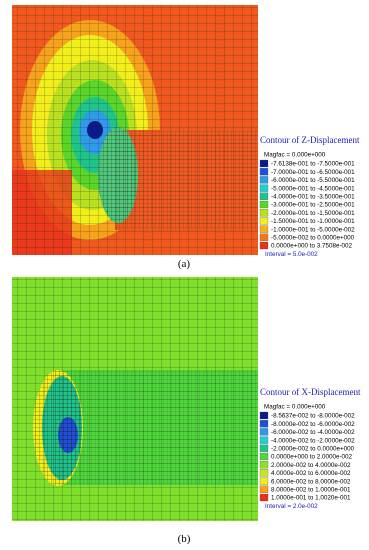 Image resolution: width=369 pixels, height=550 pixels. What do you see at coordinates (311, 473) in the screenshot?
I see `legend-entry: 4.0000e-002 to 6.0000e-002` at bounding box center [311, 473].